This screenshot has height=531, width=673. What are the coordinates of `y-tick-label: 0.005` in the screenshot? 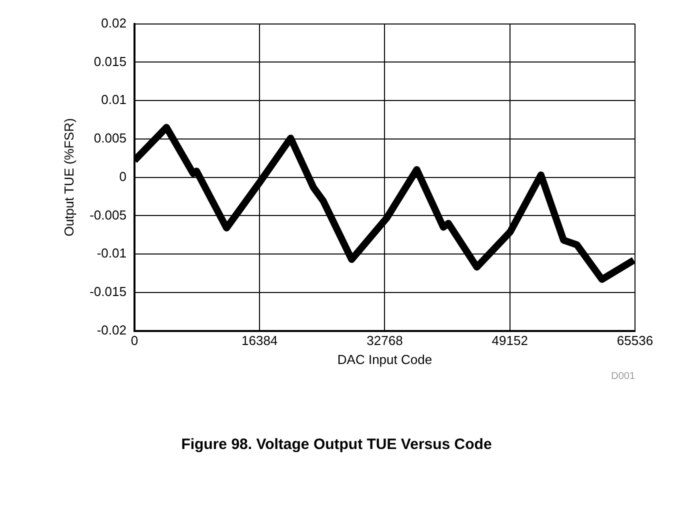 It's located at (110, 138).